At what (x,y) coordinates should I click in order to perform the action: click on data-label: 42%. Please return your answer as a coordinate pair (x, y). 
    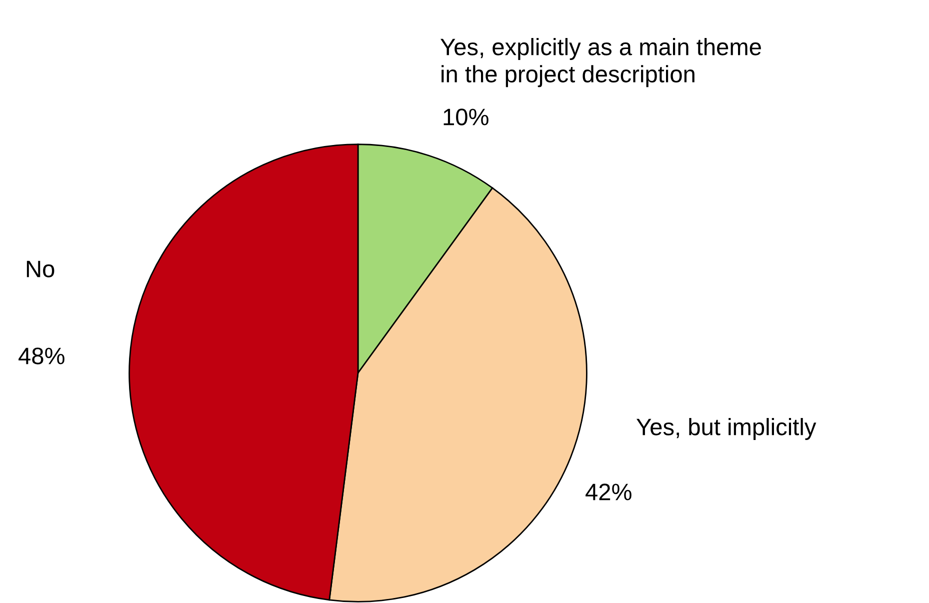
    Looking at the image, I should click on (609, 492).